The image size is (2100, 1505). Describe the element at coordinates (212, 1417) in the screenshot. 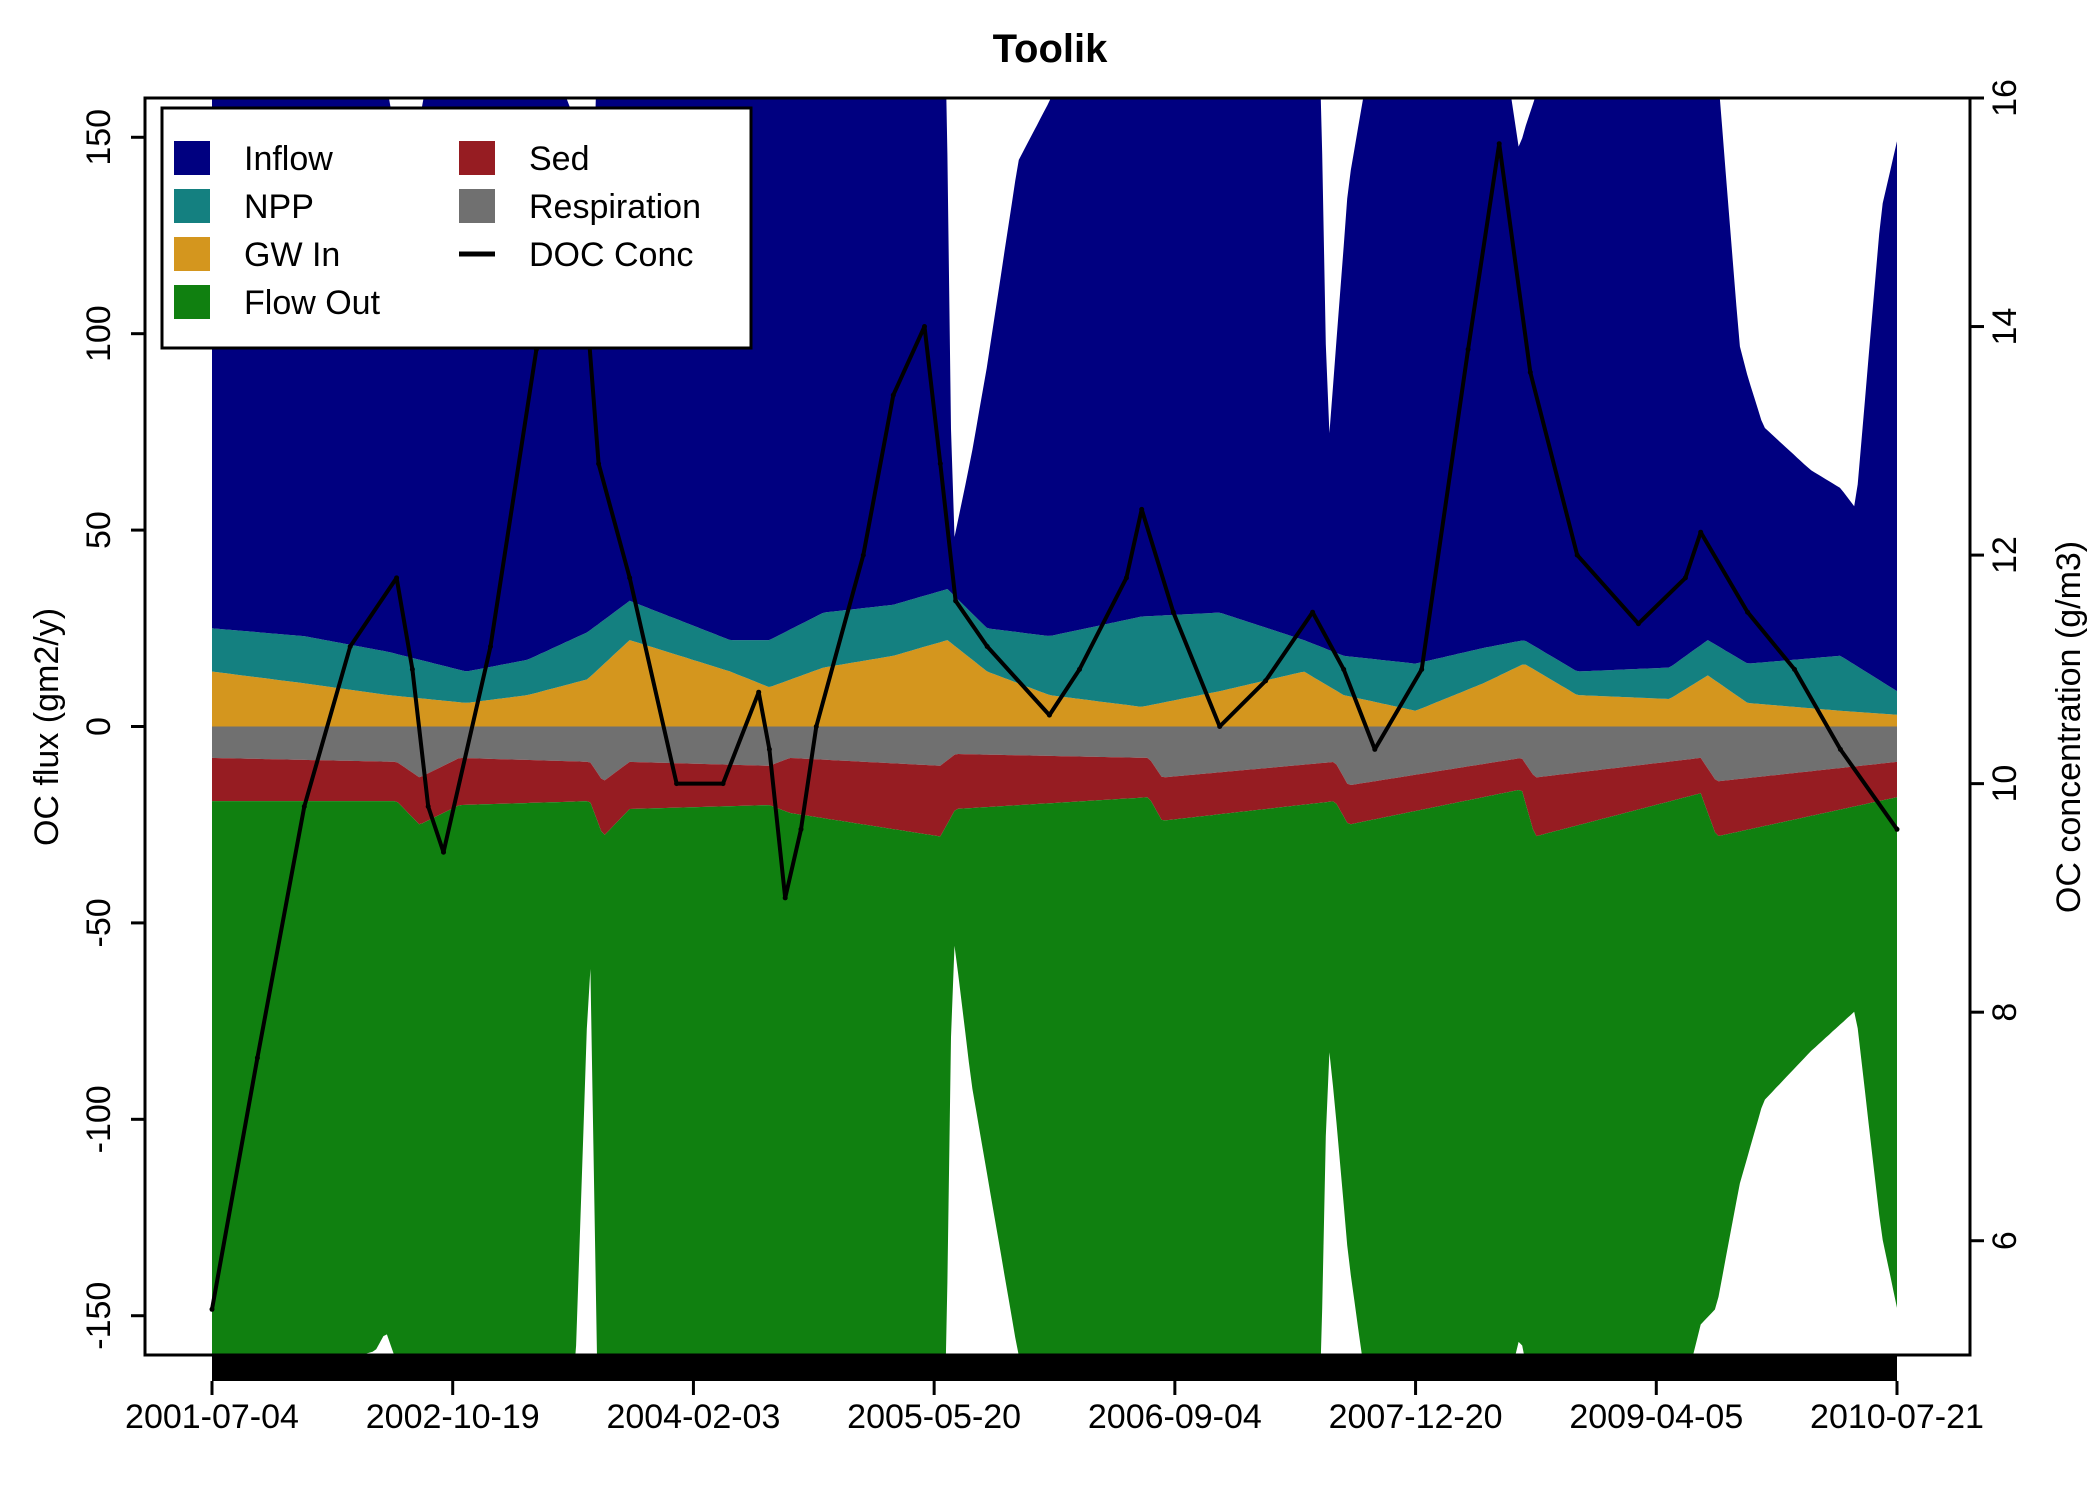

I see `x-tick-label: 2001-07-04` at that location.